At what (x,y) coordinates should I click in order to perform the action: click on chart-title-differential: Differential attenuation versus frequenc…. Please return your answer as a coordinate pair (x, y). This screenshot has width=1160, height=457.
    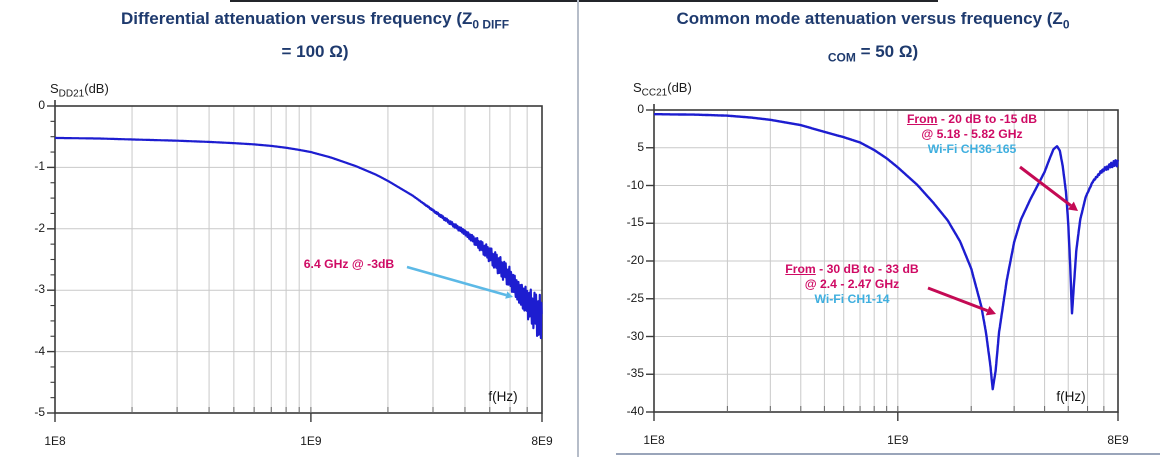
    Looking at the image, I should click on (315, 35).